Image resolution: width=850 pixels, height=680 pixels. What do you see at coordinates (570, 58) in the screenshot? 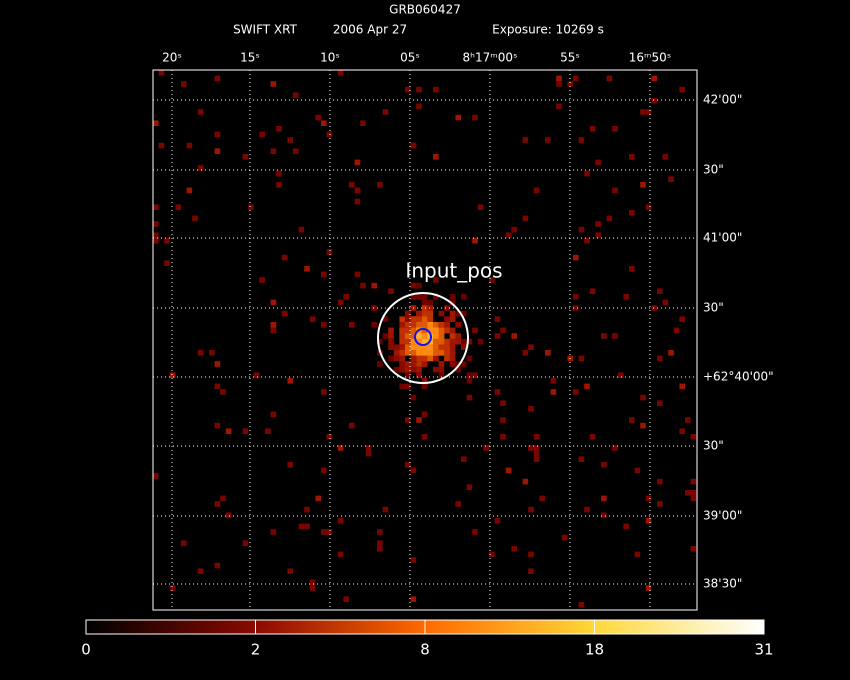
I see `top-axis-label: 55ˢ` at bounding box center [570, 58].